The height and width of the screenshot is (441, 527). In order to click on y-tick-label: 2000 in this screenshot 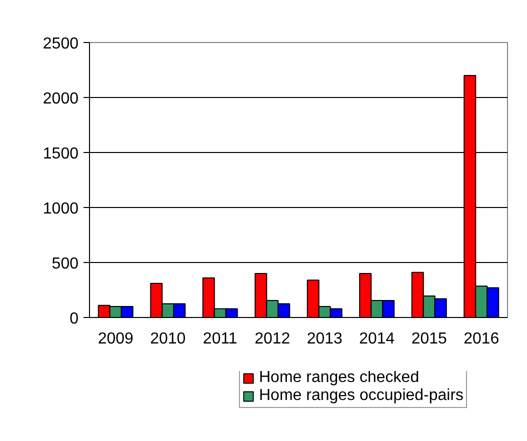, I will do `click(60, 99)`.